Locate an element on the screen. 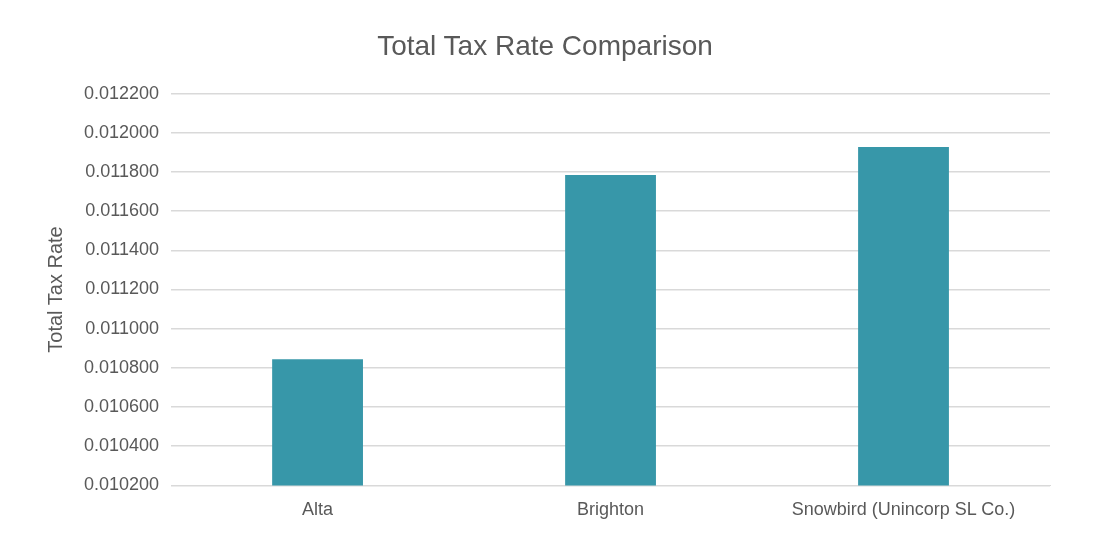 The height and width of the screenshot is (552, 1094). y-tick-label: 0.010200 is located at coordinates (122, 484).